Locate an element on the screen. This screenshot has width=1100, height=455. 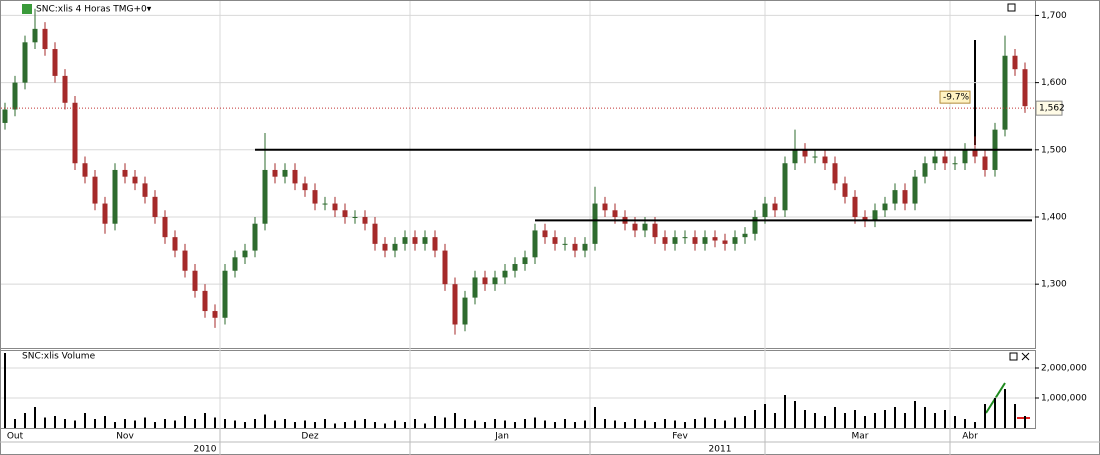
y-tick-label: 1,000,000 is located at coordinates (1064, 399).